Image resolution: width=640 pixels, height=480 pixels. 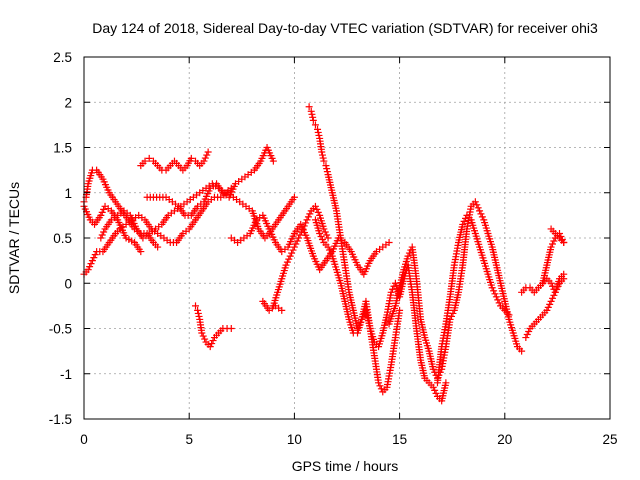 What do you see at coordinates (399, 439) in the screenshot?
I see `x-tick-label: 15` at bounding box center [399, 439].